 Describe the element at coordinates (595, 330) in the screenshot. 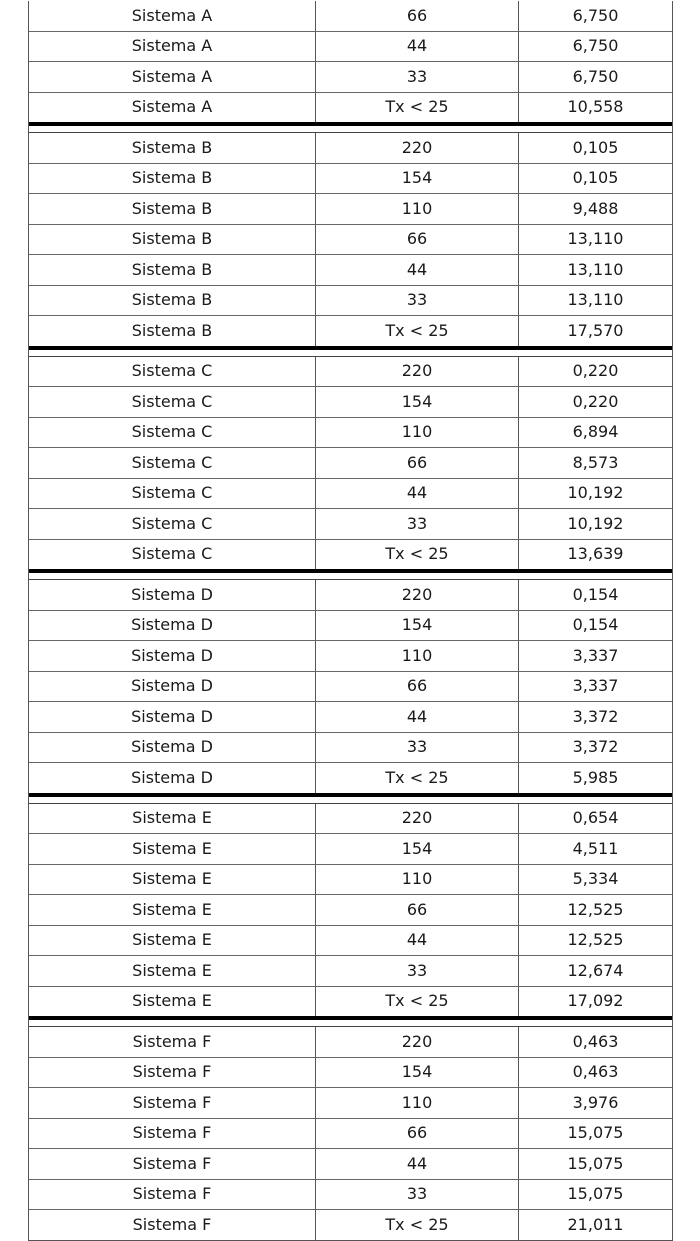

I see `value-cell: 17,570` at that location.